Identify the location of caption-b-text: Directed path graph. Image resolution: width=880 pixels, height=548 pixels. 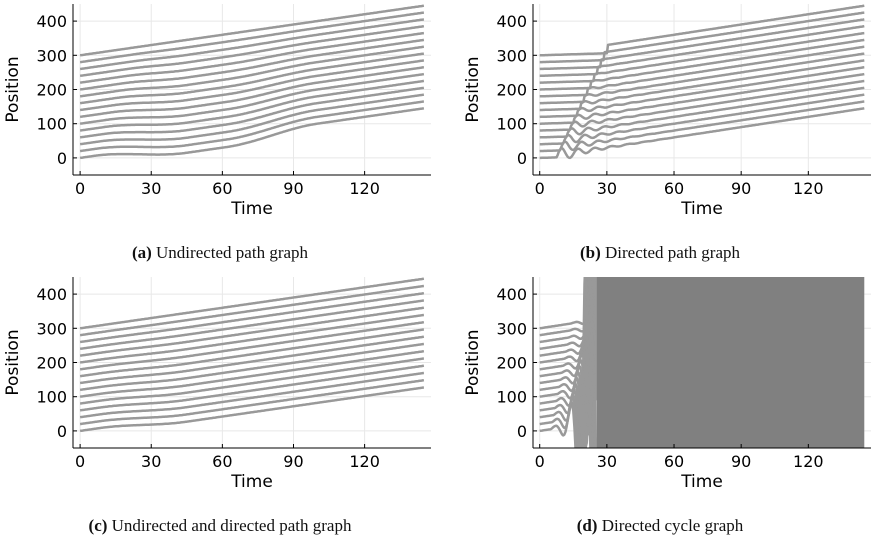
(673, 252).